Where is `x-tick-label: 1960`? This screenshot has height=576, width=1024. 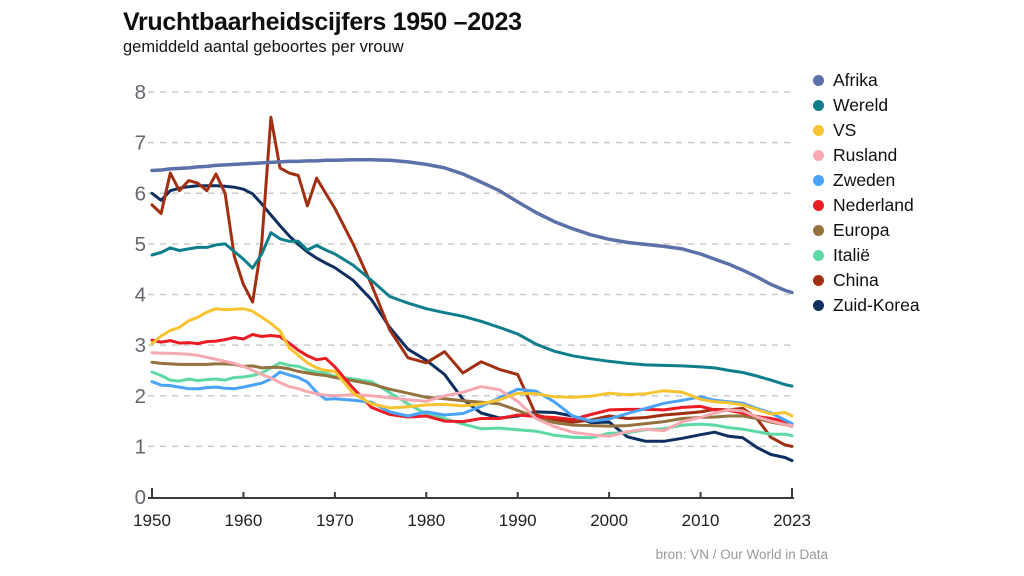
x-tick-label: 1960 is located at coordinates (244, 520).